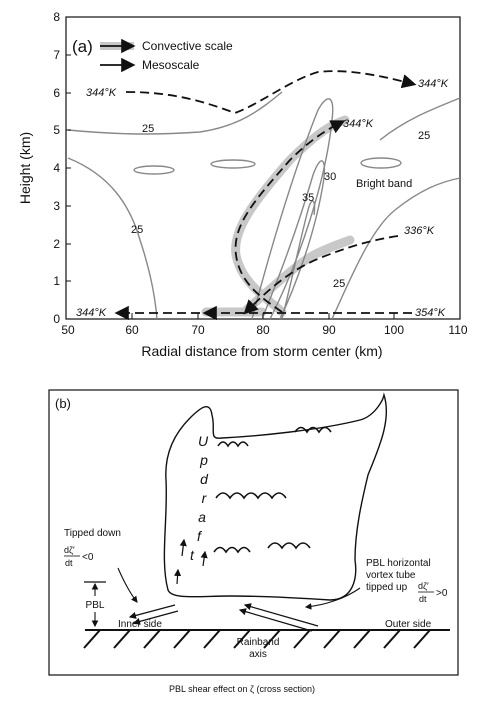  Describe the element at coordinates (433, 592) in the screenshot. I see `derivative-positive: dζ′ dt >0` at that location.